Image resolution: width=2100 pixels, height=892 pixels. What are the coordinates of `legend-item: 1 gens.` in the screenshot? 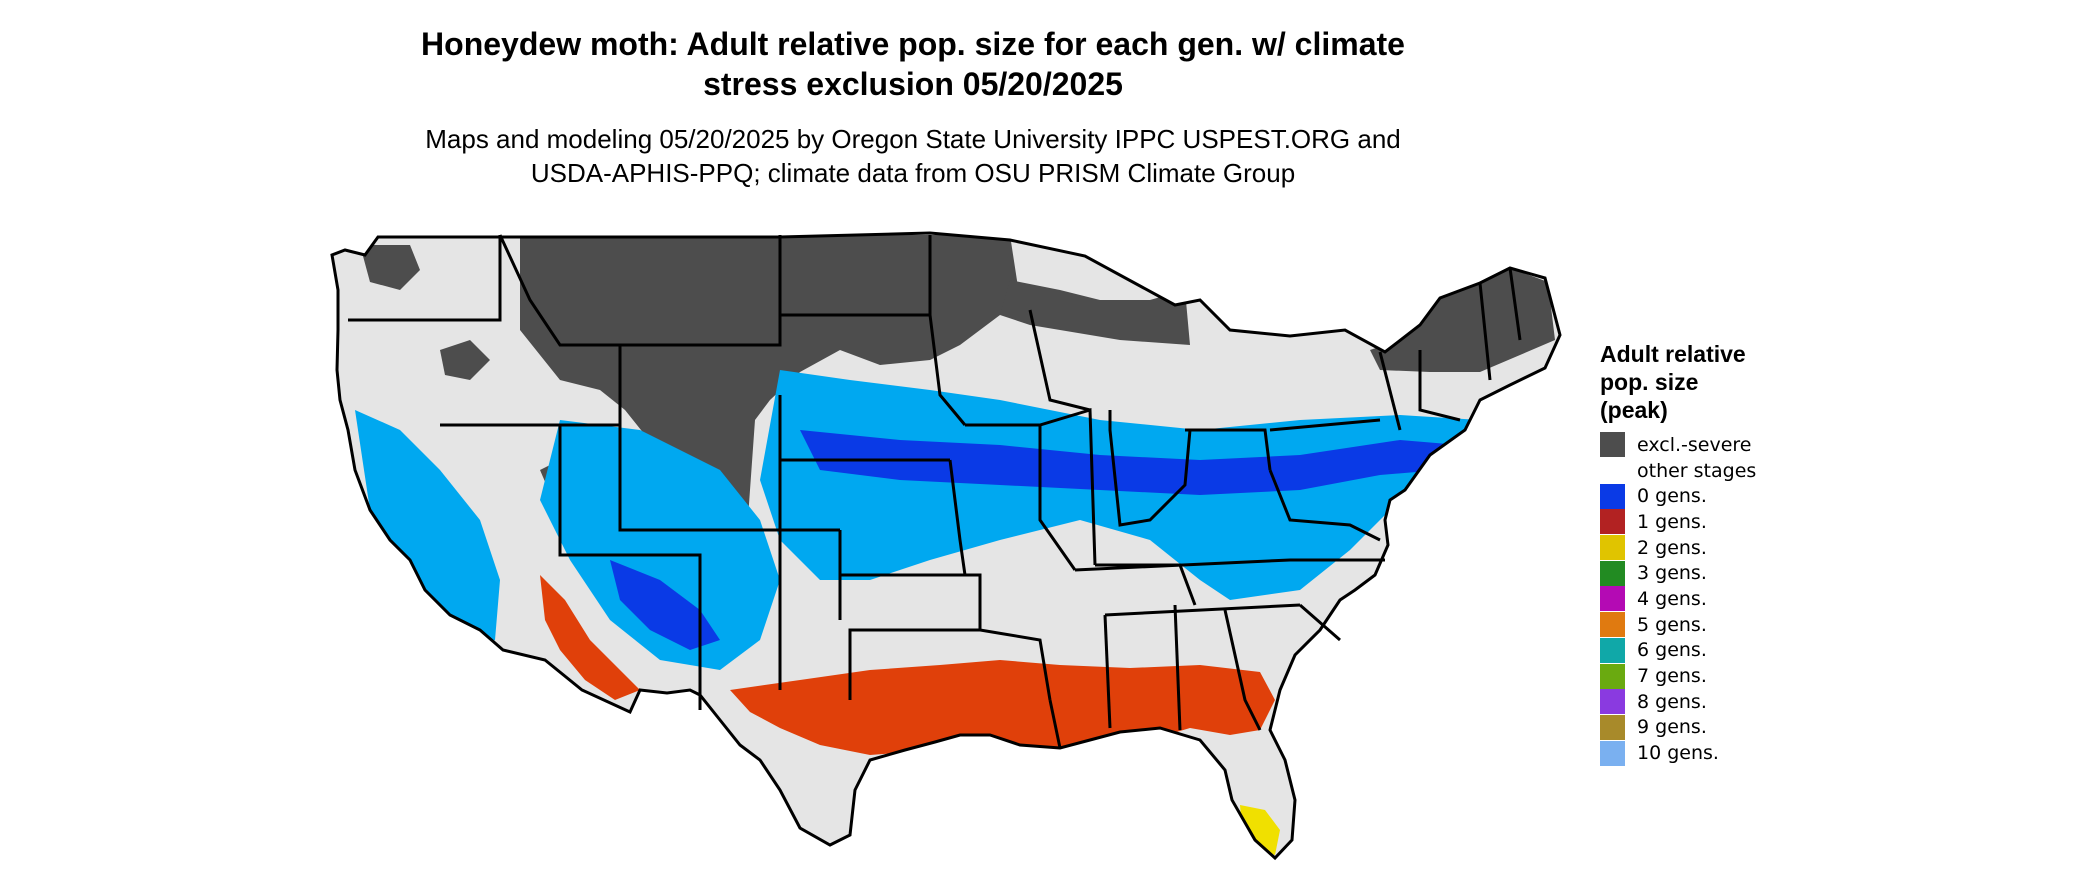 It's located at (1678, 522).